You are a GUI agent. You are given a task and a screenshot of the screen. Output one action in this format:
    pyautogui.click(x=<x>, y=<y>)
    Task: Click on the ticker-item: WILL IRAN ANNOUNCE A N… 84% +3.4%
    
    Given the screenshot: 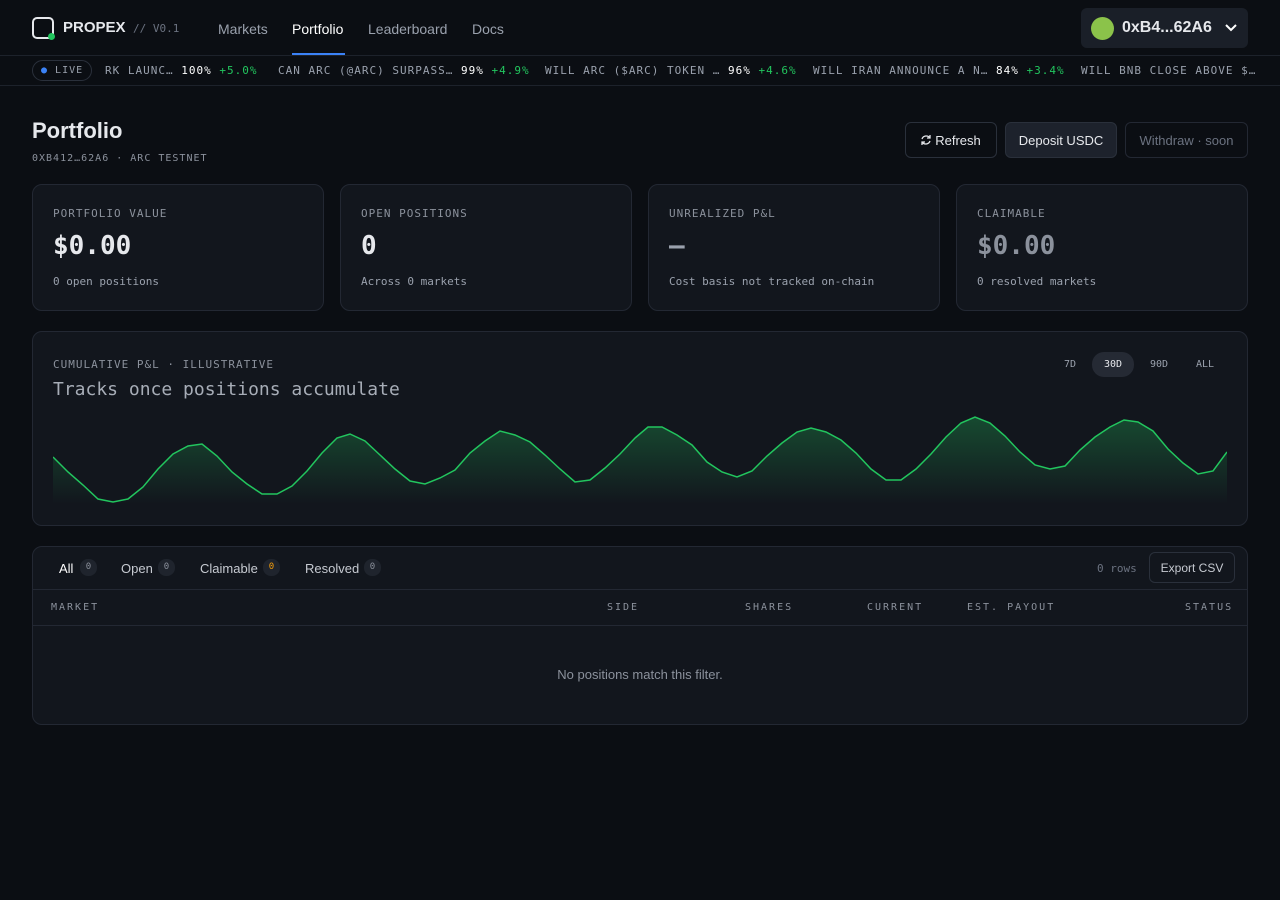 What is the action you would take?
    pyautogui.click(x=939, y=70)
    